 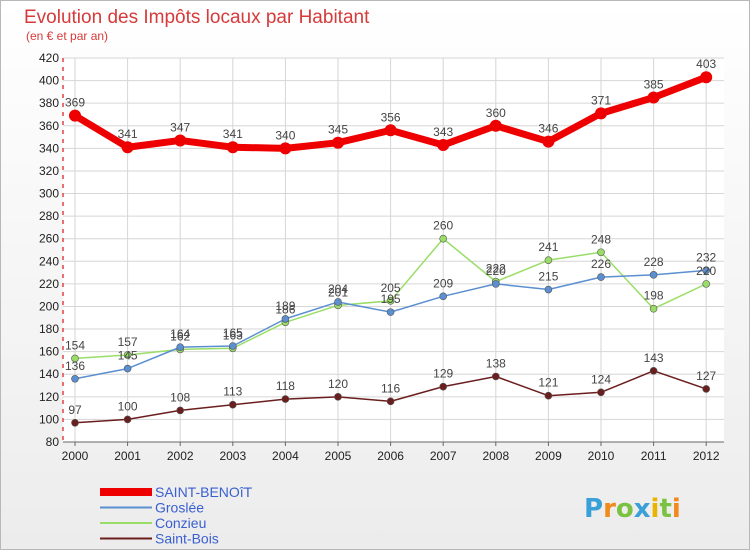 What do you see at coordinates (49, 194) in the screenshot?
I see `y-tick-label: 300` at bounding box center [49, 194].